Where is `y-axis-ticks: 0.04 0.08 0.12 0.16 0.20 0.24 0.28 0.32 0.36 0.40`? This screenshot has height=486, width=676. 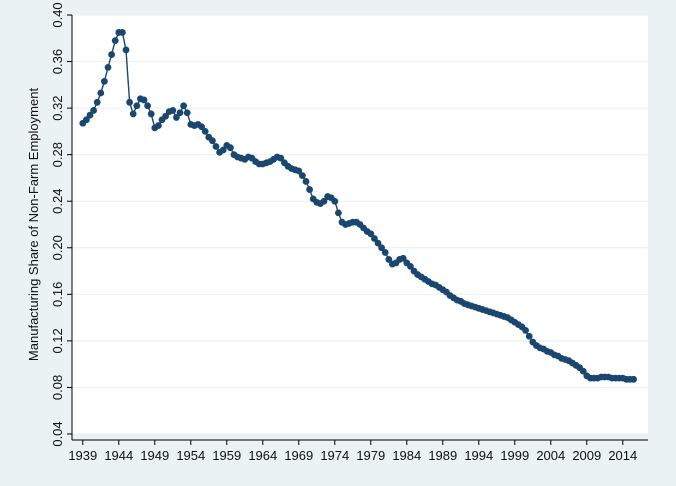
y-axis-ticks: 0.04 0.08 0.12 0.16 0.20 0.24 0.28 0.32 0.36 0.40 is located at coordinates (61, 224).